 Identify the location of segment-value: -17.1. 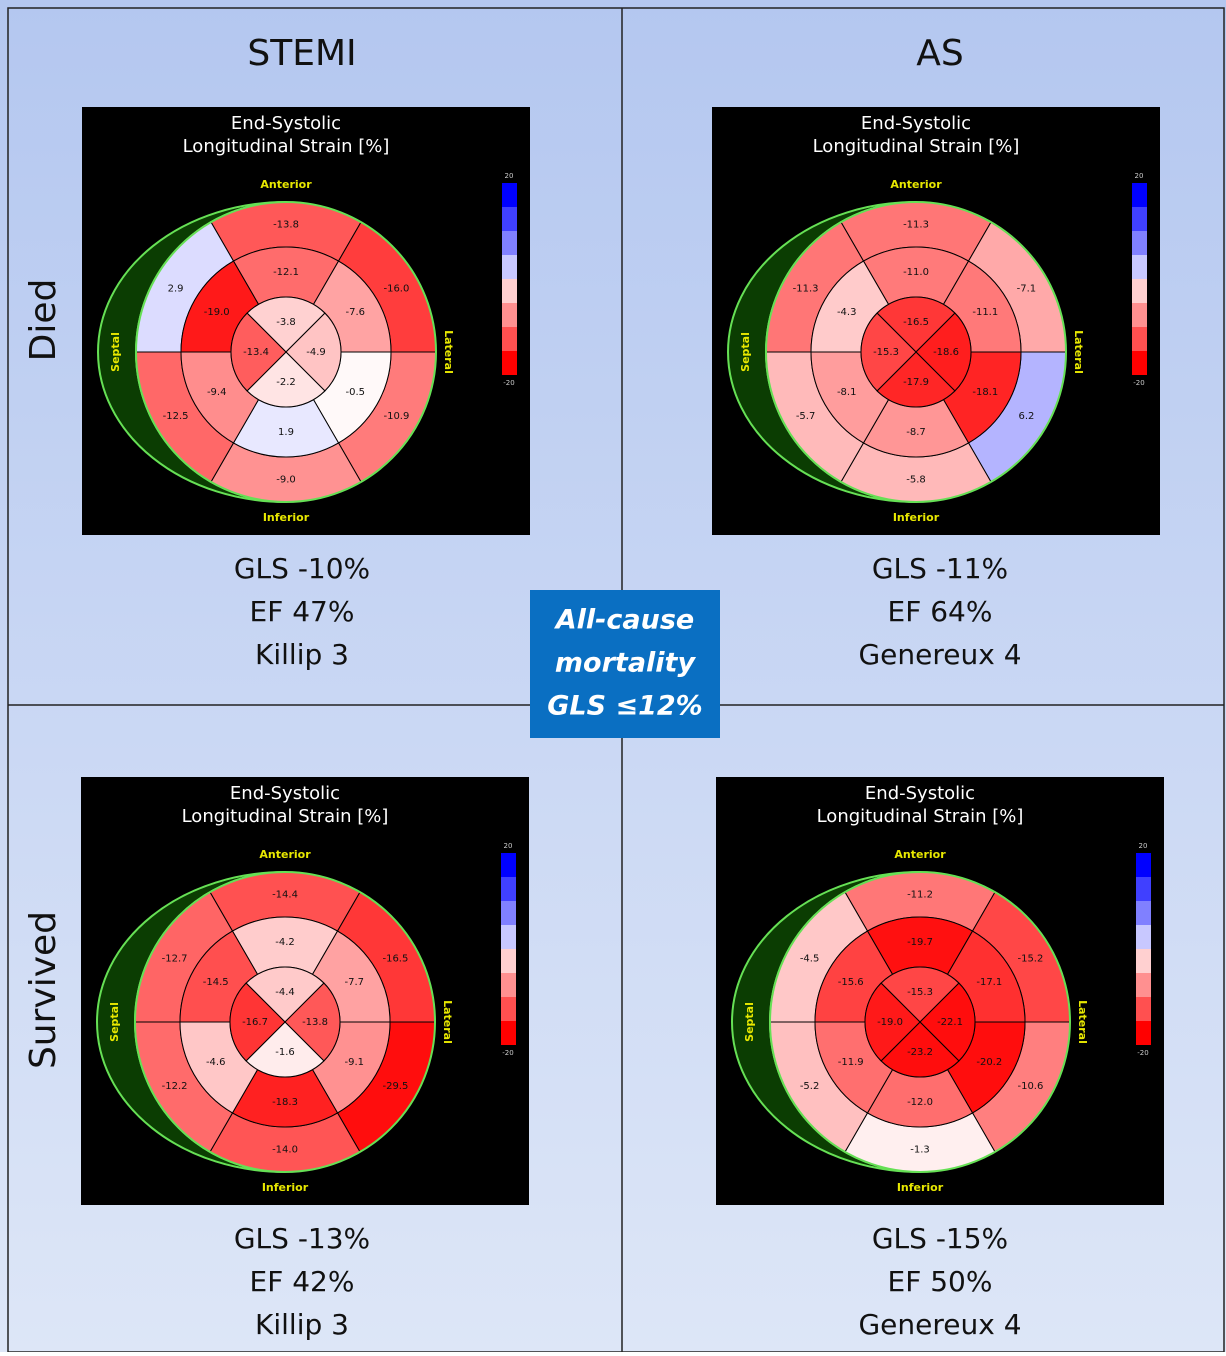
(989, 982).